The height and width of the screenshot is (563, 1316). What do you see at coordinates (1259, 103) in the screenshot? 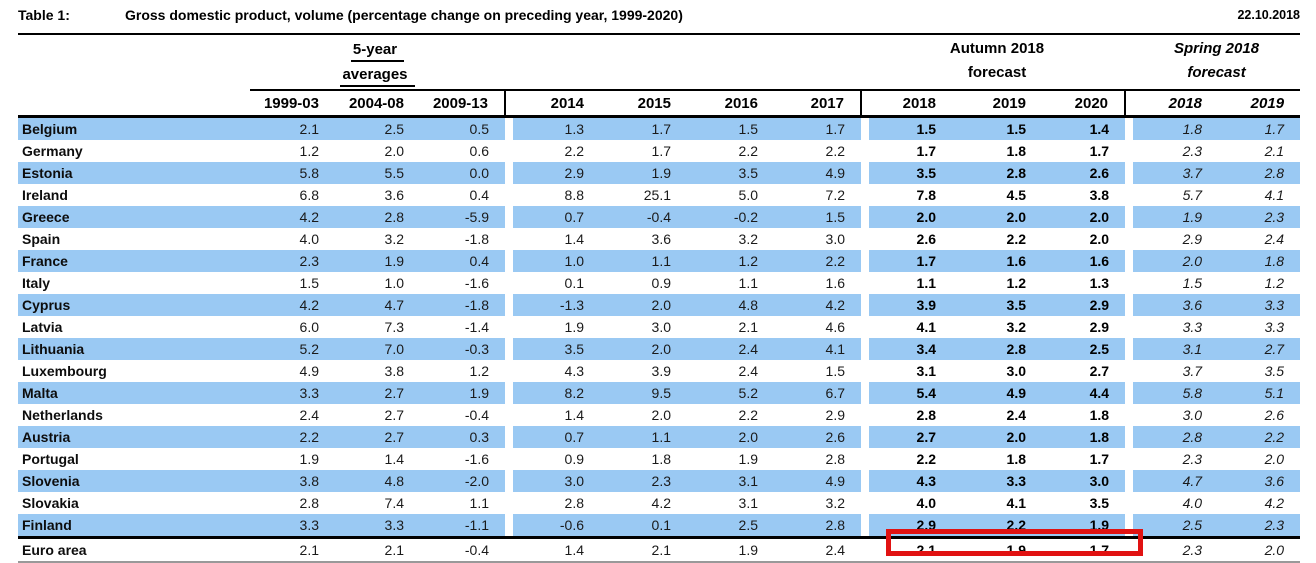
I see `column-header: 2019` at bounding box center [1259, 103].